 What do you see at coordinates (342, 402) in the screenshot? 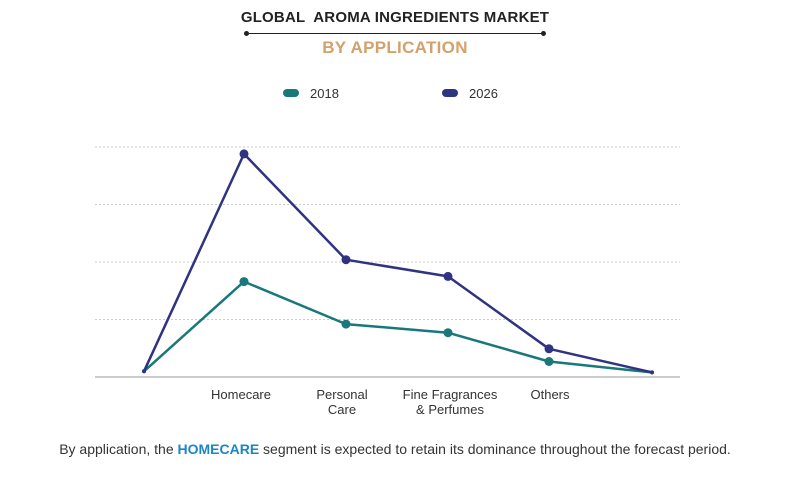
I see `x-tick-label-personal-care: Personal Care` at bounding box center [342, 402].